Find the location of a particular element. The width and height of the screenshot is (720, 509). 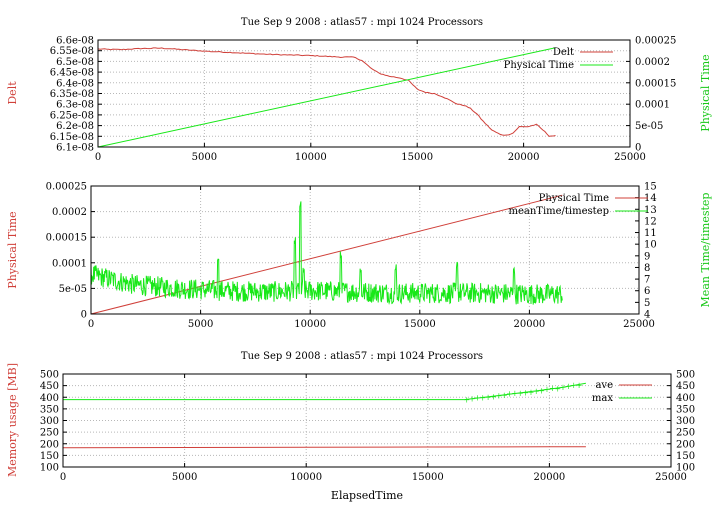

y2-tick-label: 7 is located at coordinates (647, 280).